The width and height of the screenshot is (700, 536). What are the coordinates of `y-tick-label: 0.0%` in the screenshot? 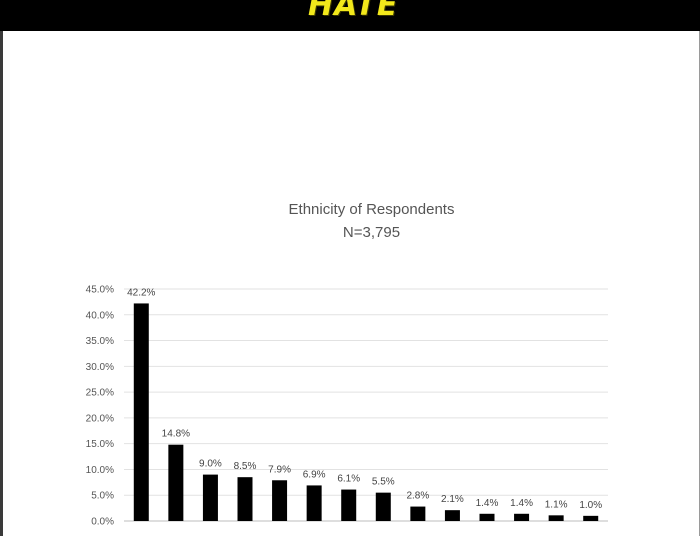 It's located at (102, 522).